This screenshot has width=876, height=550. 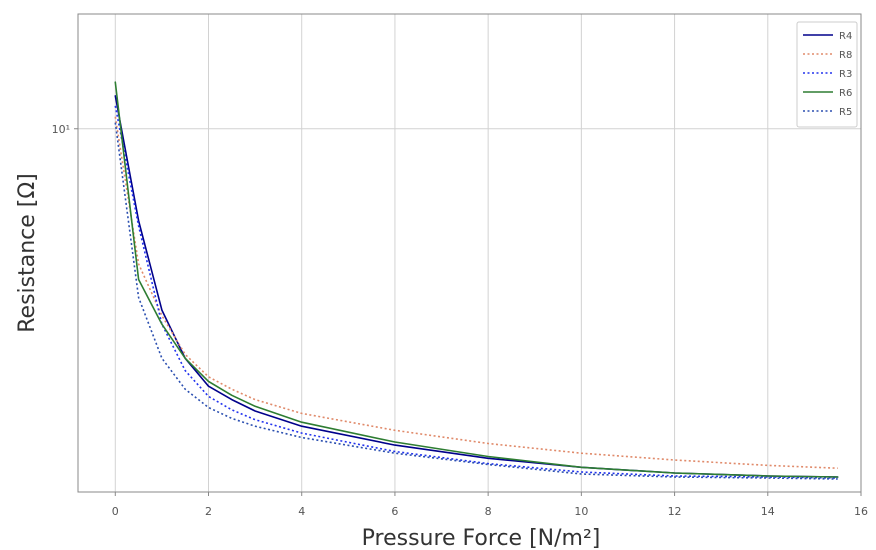 I want to click on y-axis-title: Resistance [Ω], so click(x=27, y=253).